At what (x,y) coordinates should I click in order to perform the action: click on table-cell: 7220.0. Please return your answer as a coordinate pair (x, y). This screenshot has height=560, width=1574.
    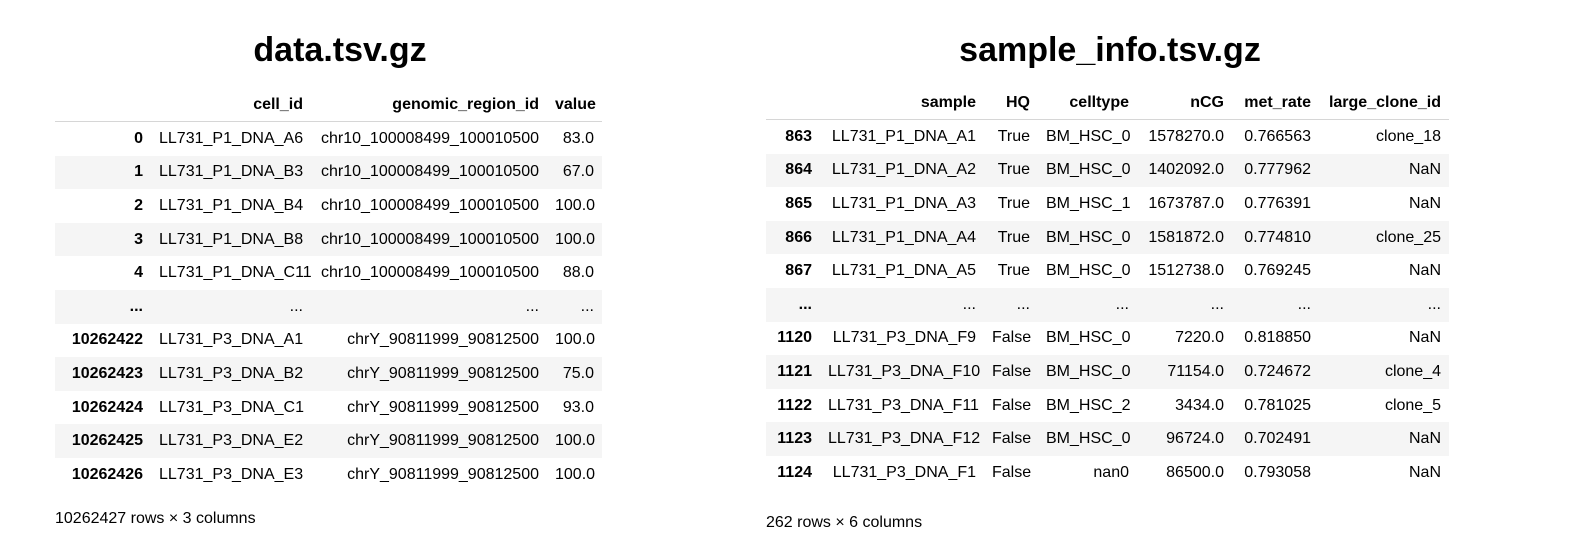
    Looking at the image, I should click on (1199, 338).